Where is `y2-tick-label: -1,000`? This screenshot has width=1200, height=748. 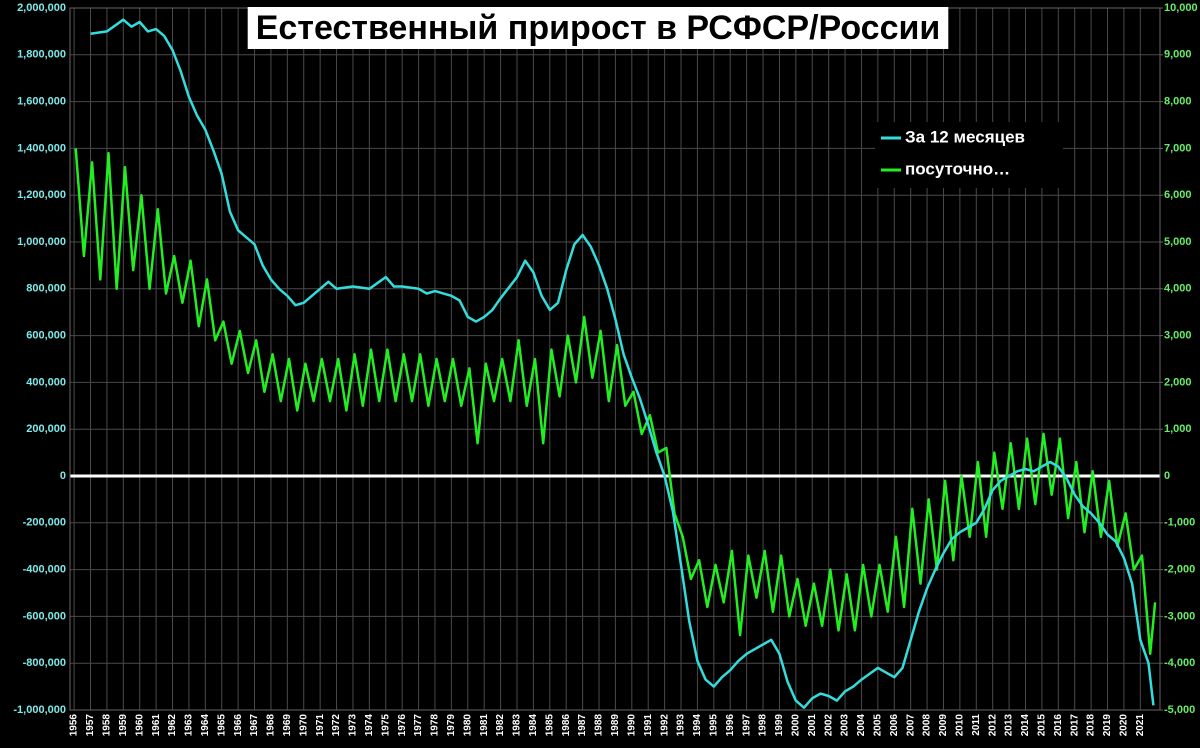
y2-tick-label: -1,000 is located at coordinates (1179, 523).